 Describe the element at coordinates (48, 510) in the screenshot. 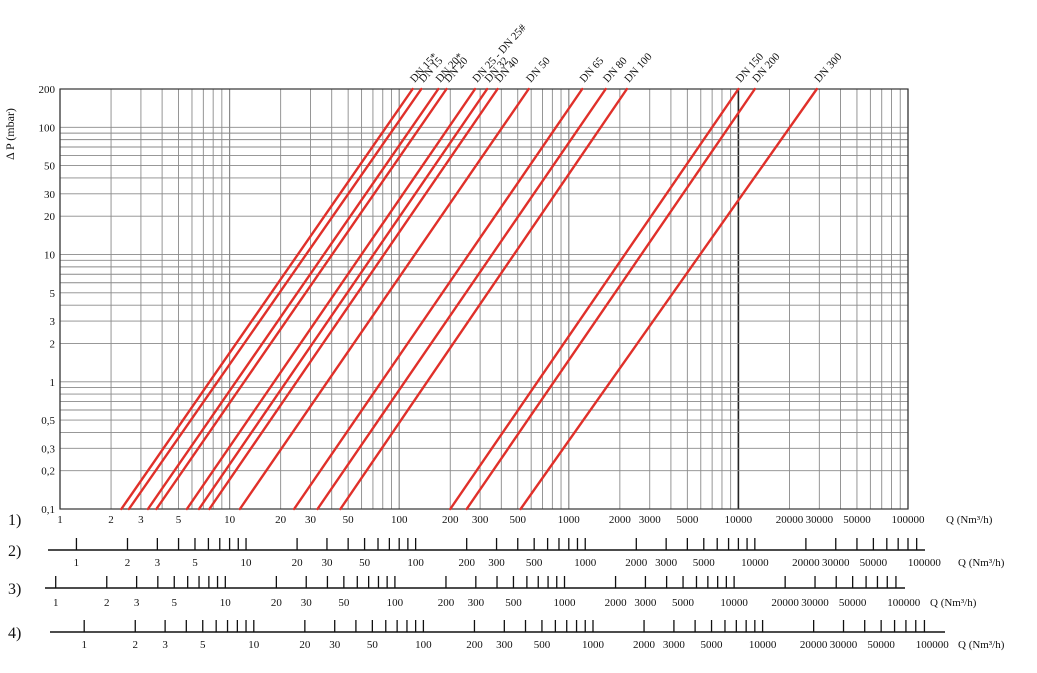

I see `y-tick-label: 0,1` at that location.